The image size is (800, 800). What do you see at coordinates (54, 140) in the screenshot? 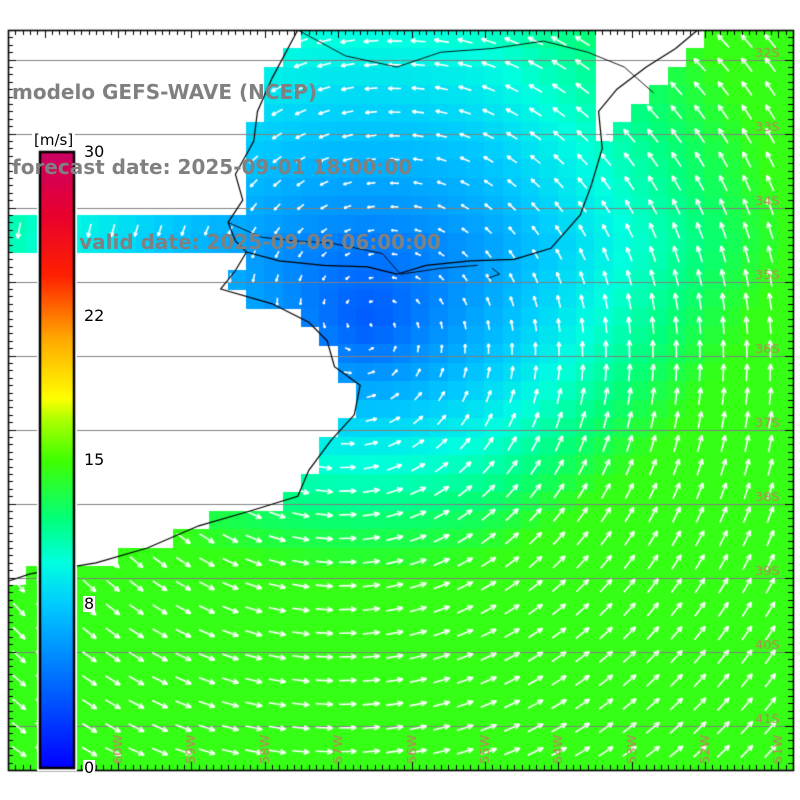
I see `colorbar-unit-label: [m/s]` at bounding box center [54, 140].